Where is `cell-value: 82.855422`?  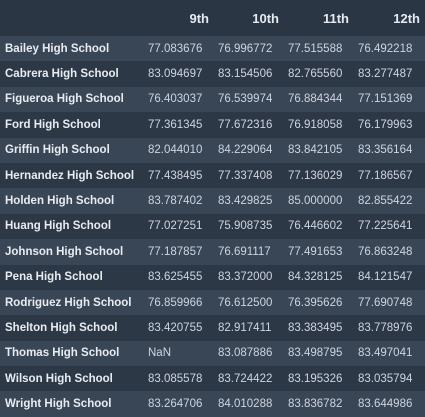 cell-value: 82.855422 is located at coordinates (385, 201).